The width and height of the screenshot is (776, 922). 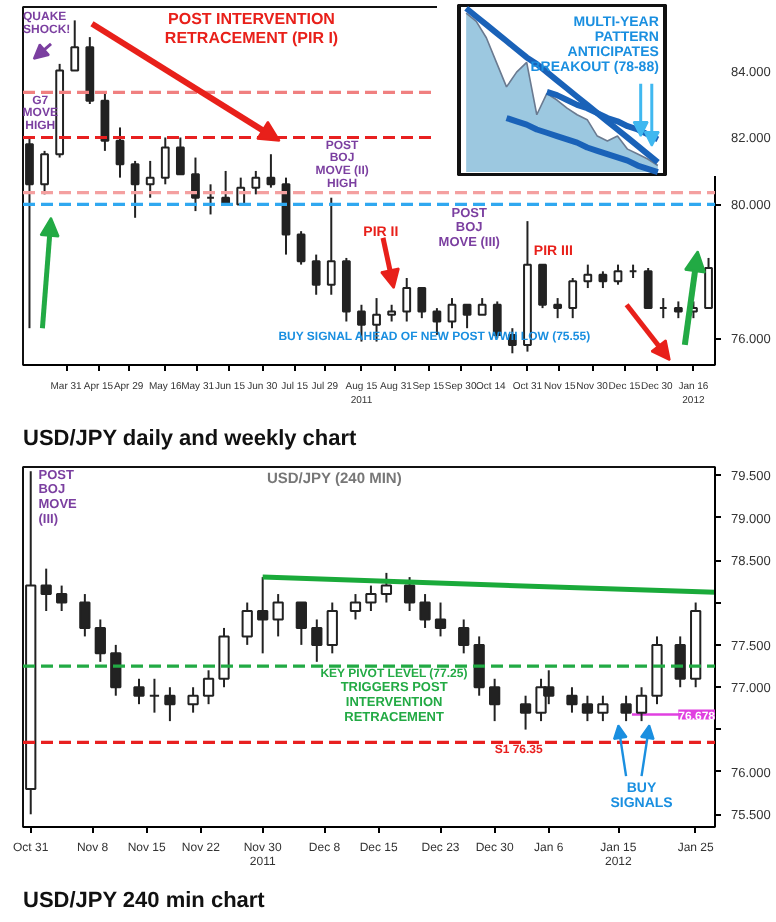 What do you see at coordinates (251, 29) in the screenshot?
I see `annotation: POST INTERVENTION RETRACEMENT (PIR I)` at bounding box center [251, 29].